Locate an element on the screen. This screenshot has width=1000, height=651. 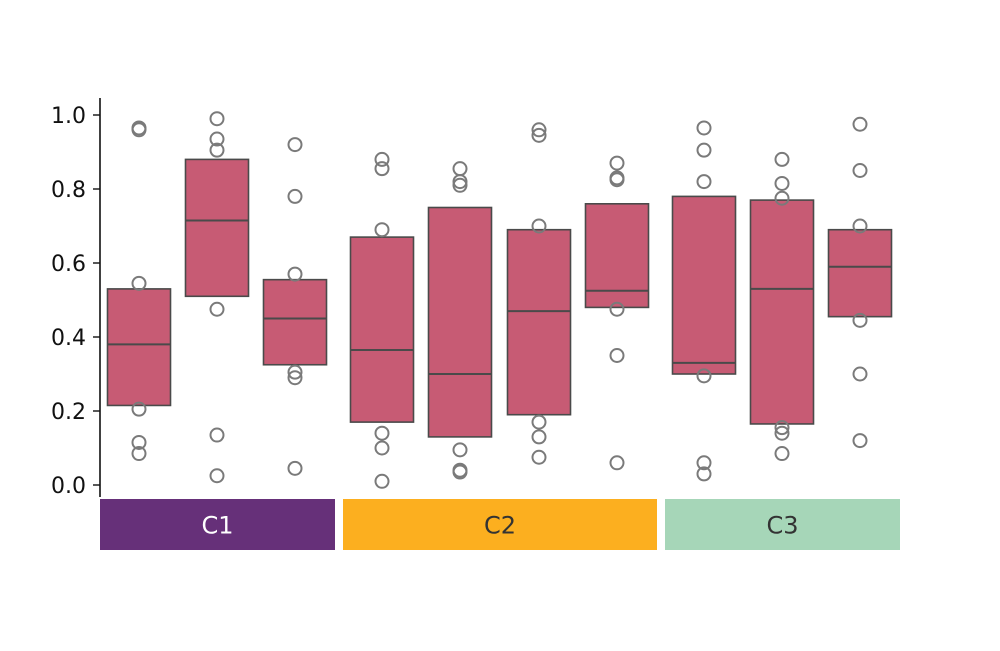
group-label: C1 is located at coordinates (217, 526).